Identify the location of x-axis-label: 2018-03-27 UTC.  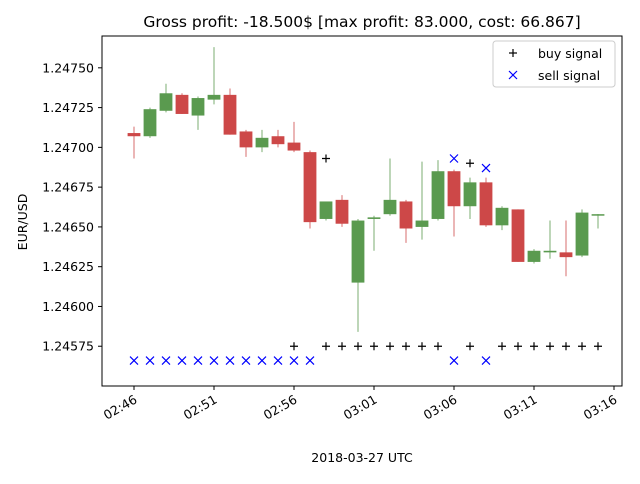
(362, 457).